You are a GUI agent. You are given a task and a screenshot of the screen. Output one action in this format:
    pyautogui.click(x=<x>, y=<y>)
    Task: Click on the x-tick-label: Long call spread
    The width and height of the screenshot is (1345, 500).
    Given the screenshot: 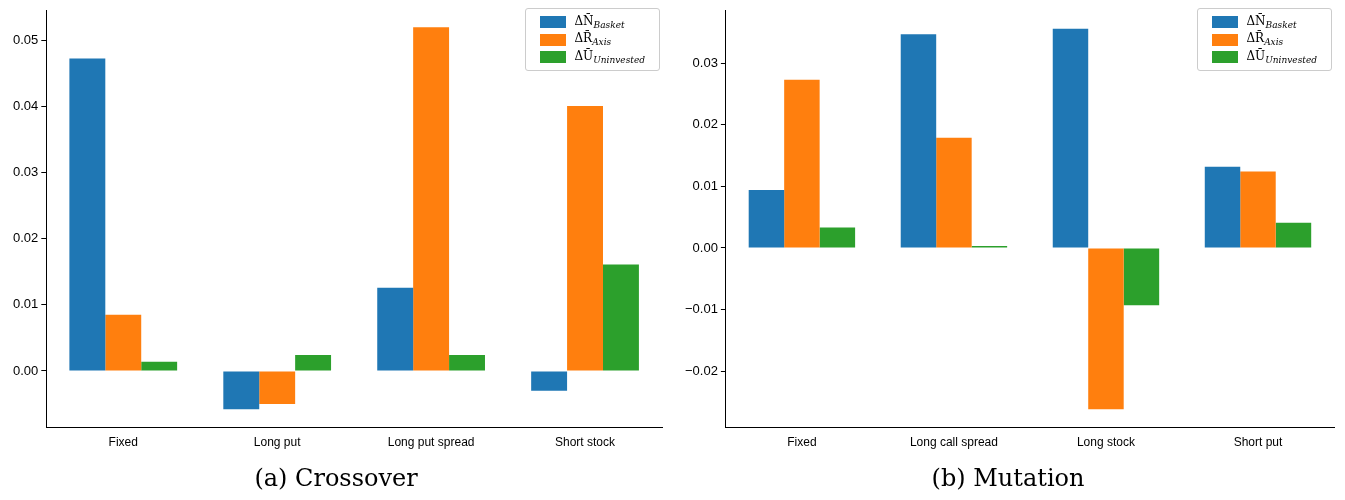 What is the action you would take?
    pyautogui.click(x=953, y=442)
    